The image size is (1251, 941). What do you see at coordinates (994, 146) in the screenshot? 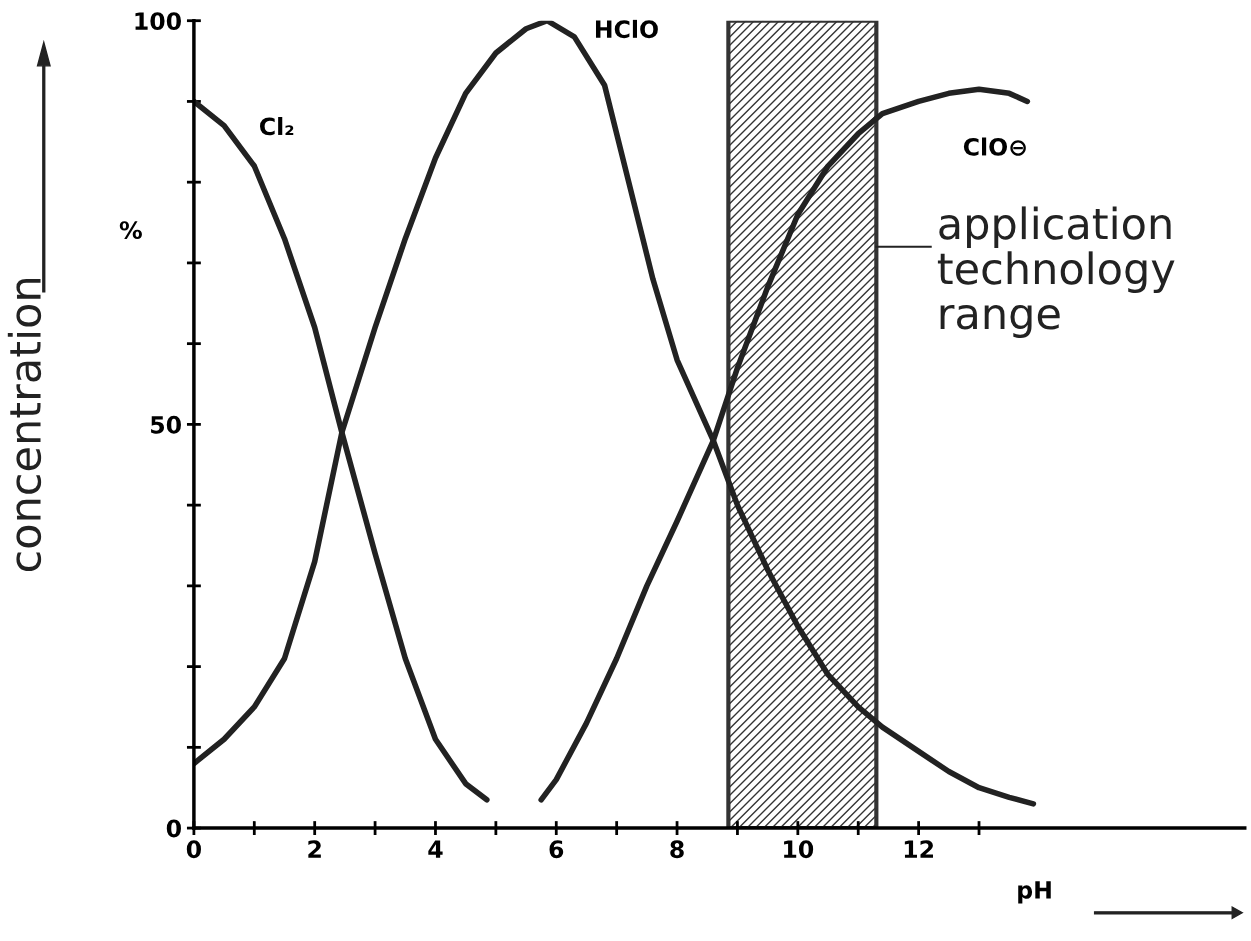
I see `series-label: ClO⊖` at bounding box center [994, 146].